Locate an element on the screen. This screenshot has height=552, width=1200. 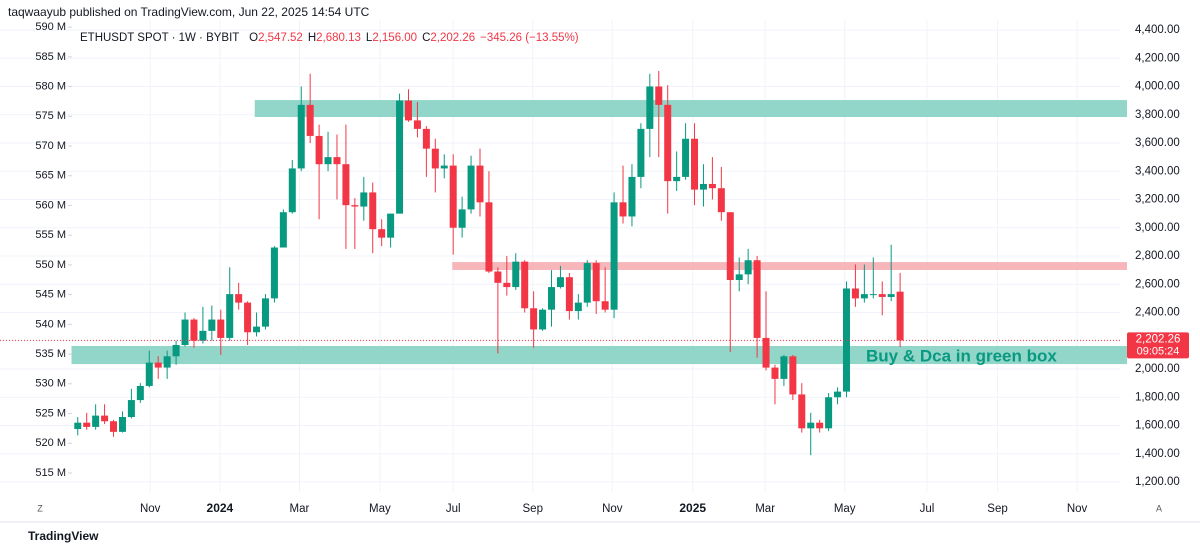
y2-tick-label: 545 M is located at coordinates (50, 295).